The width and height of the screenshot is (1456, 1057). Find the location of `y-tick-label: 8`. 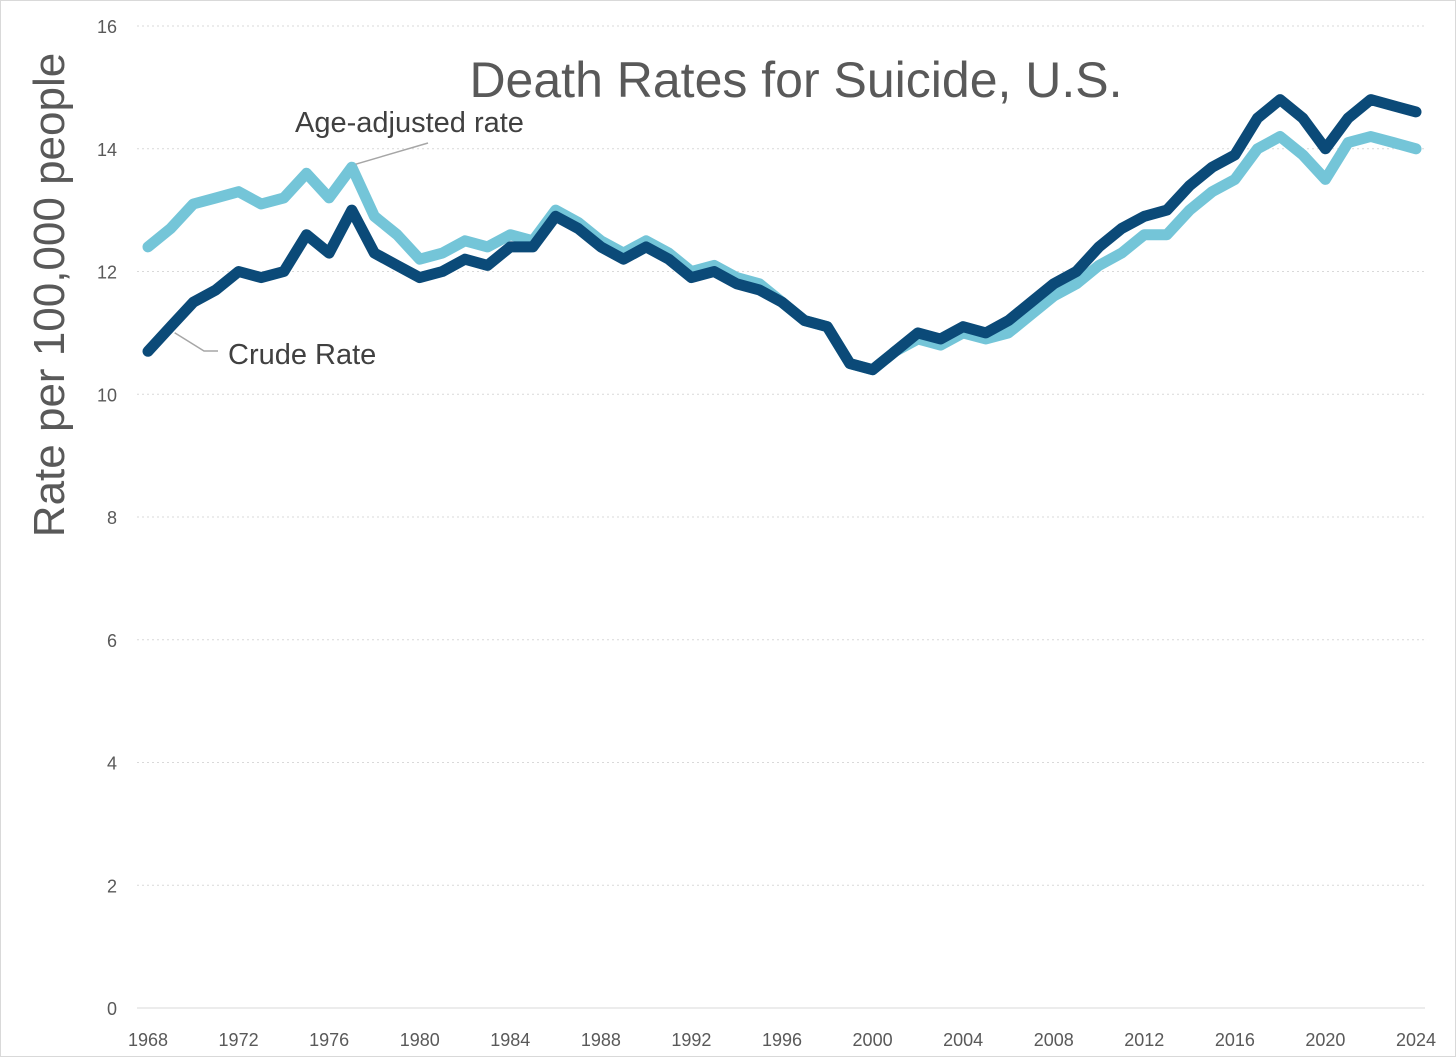

y-tick-label: 8 is located at coordinates (112, 518).